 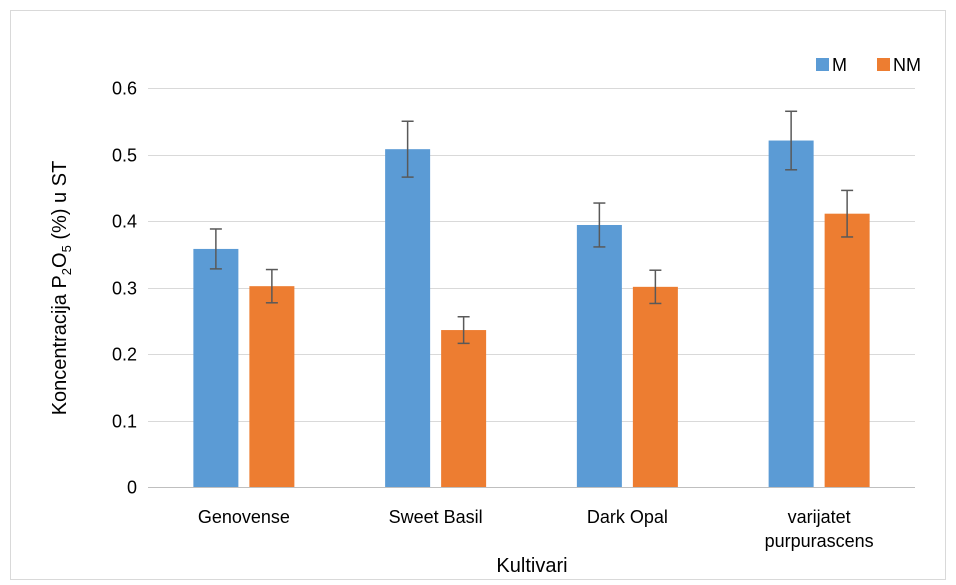 I want to click on x-tick-label: Genovense, so click(x=244, y=517).